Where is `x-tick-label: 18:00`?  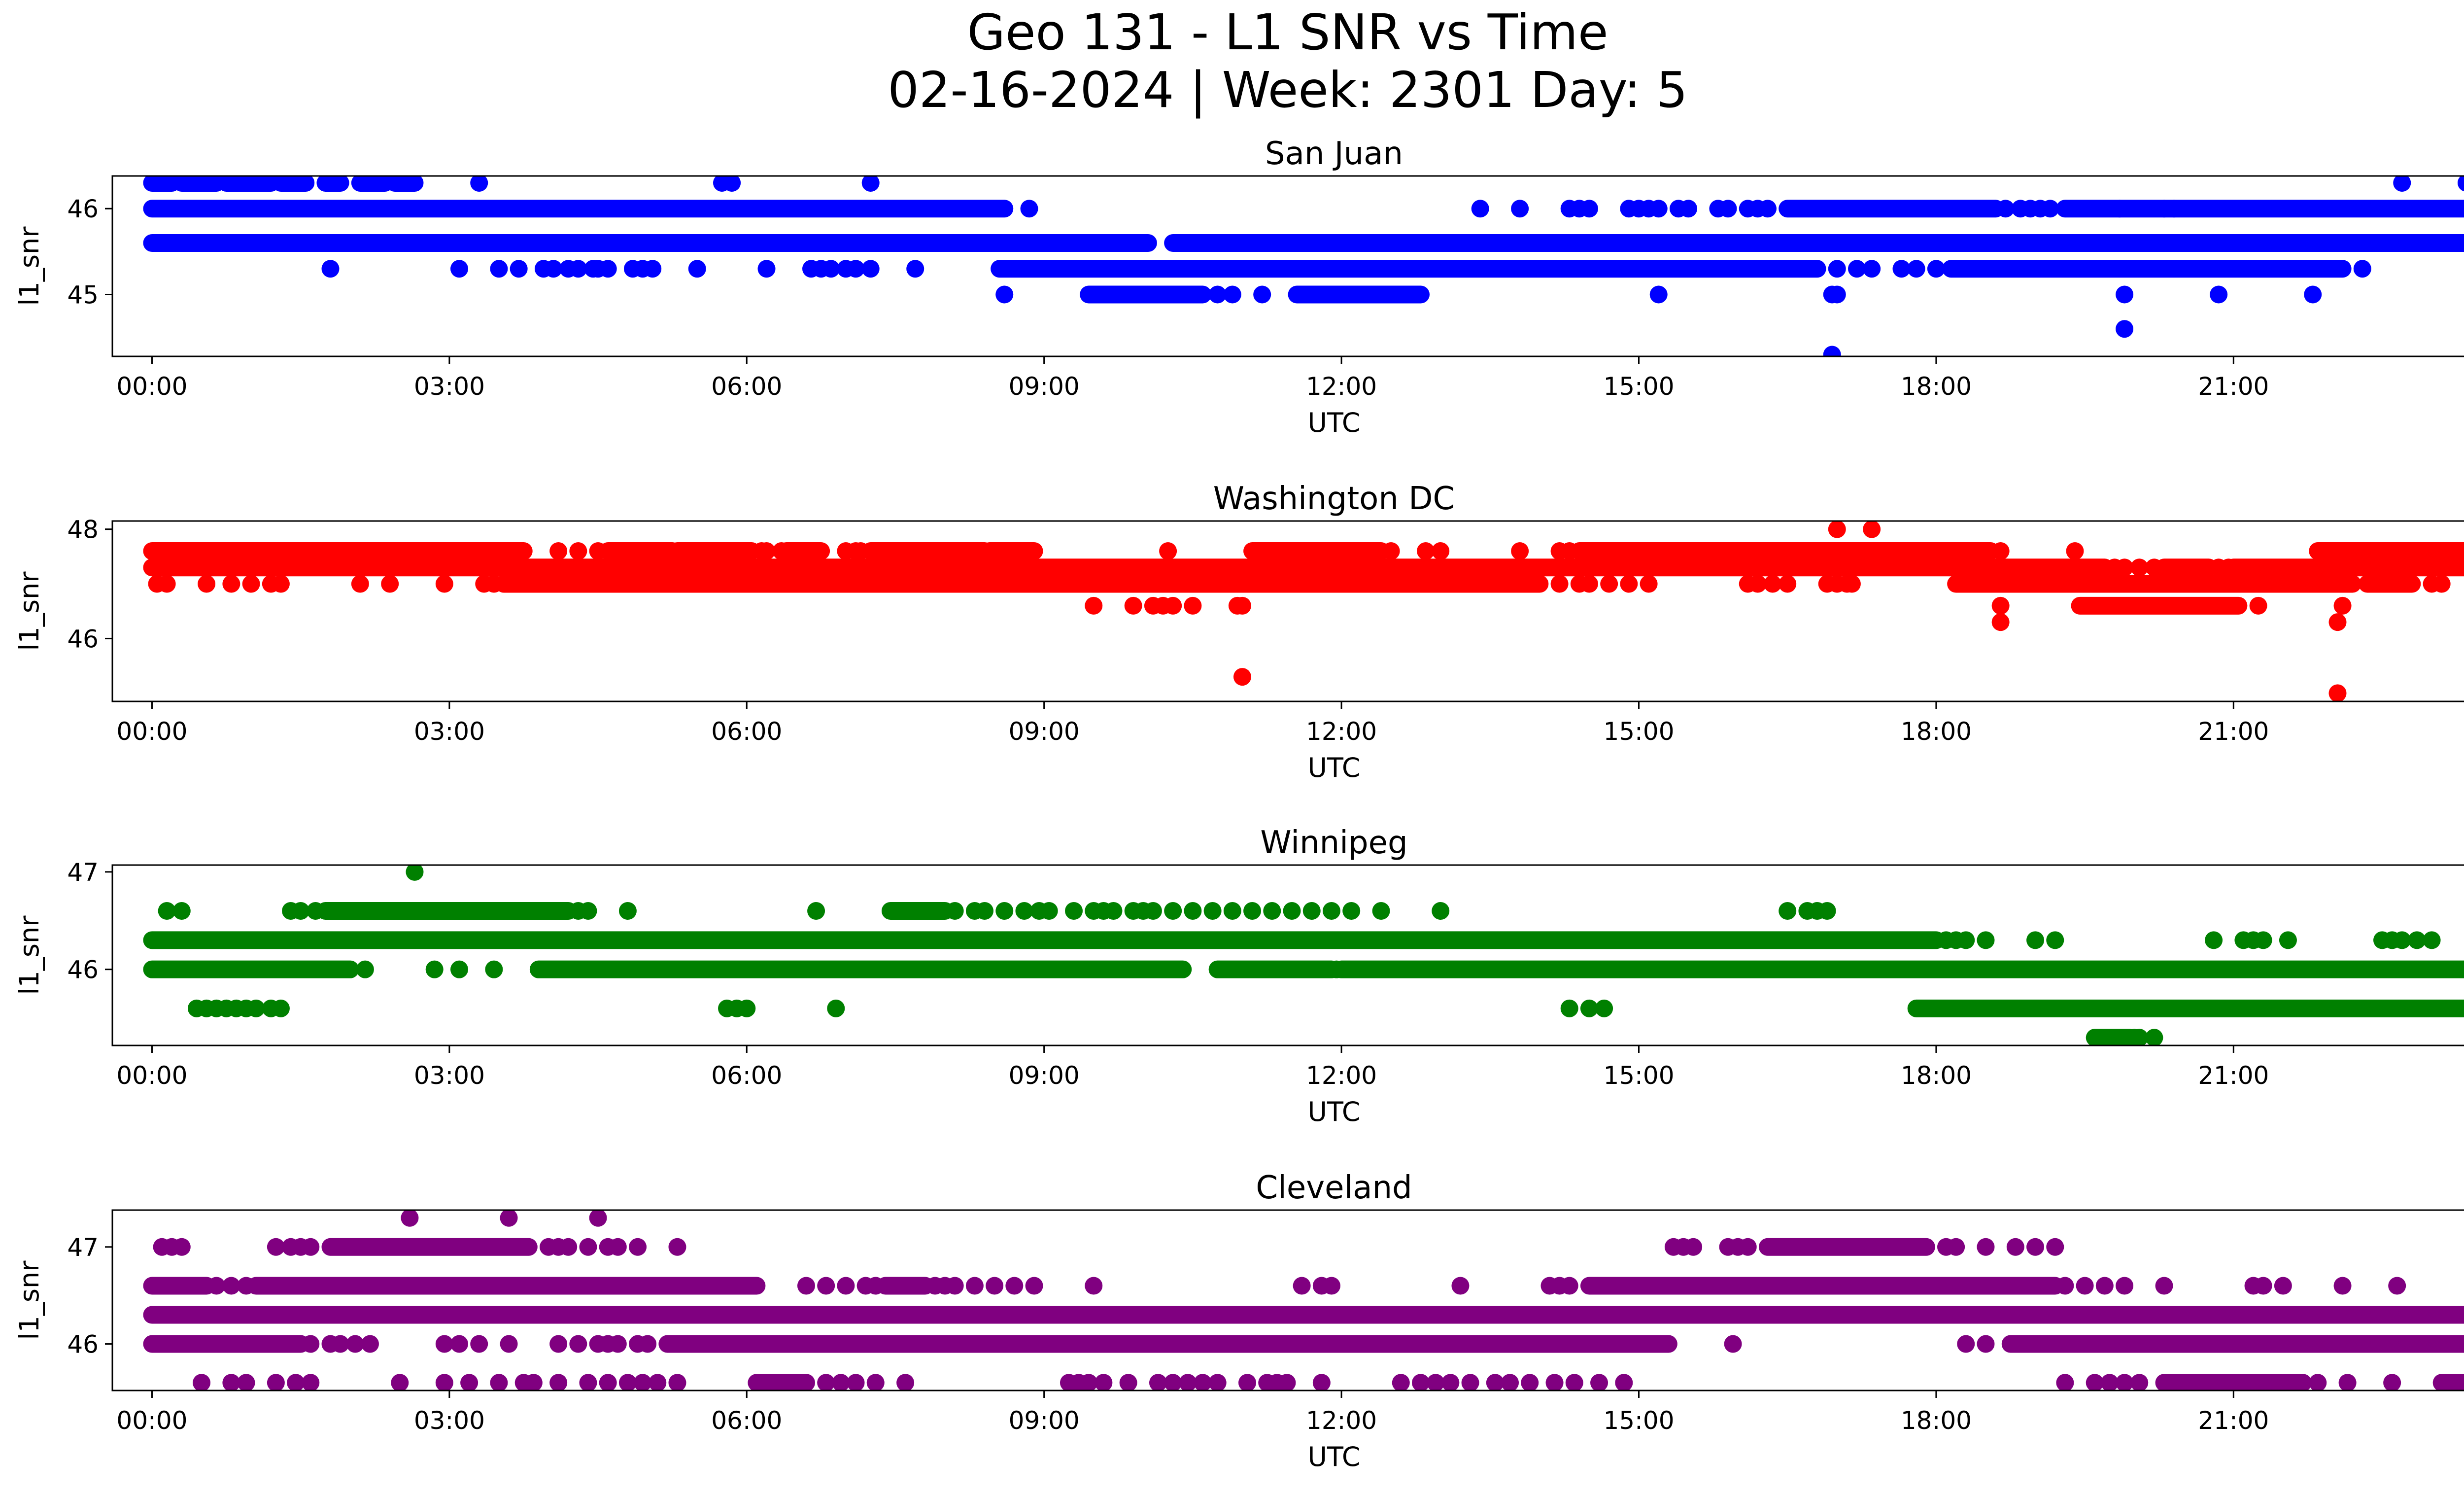 x-tick-label: 18:00 is located at coordinates (1936, 386).